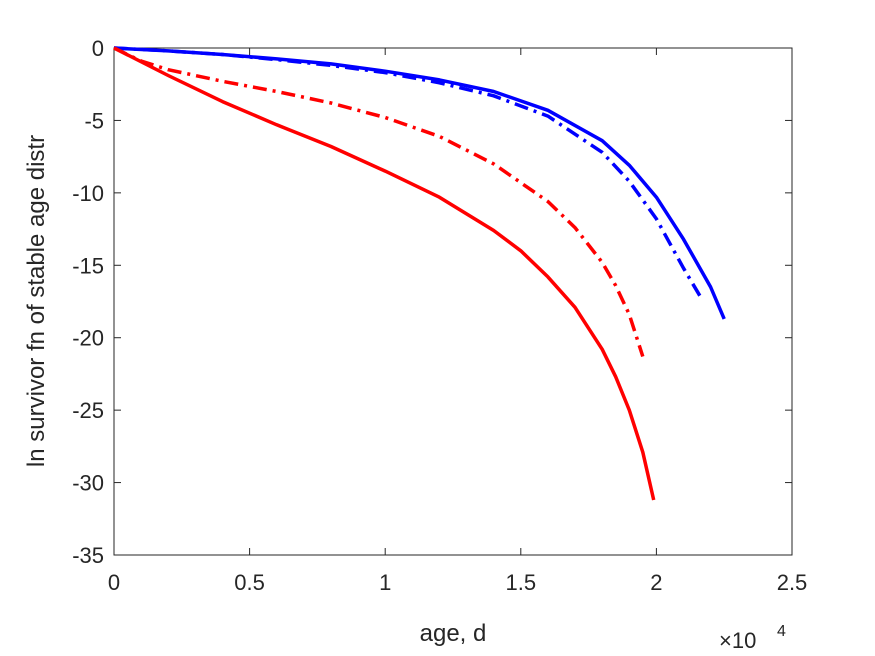 This screenshot has height=656, width=875. What do you see at coordinates (36, 301) in the screenshot?
I see `y-axis-label: ln survivor fn of stable age distr` at bounding box center [36, 301].